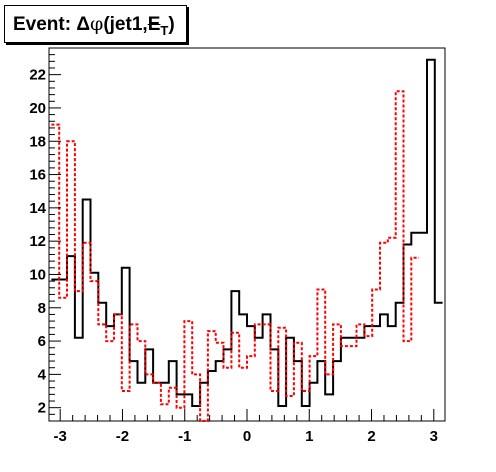 The width and height of the screenshot is (496, 472). What do you see at coordinates (37, 141) in the screenshot?
I see `y-tick-label: 18` at bounding box center [37, 141].